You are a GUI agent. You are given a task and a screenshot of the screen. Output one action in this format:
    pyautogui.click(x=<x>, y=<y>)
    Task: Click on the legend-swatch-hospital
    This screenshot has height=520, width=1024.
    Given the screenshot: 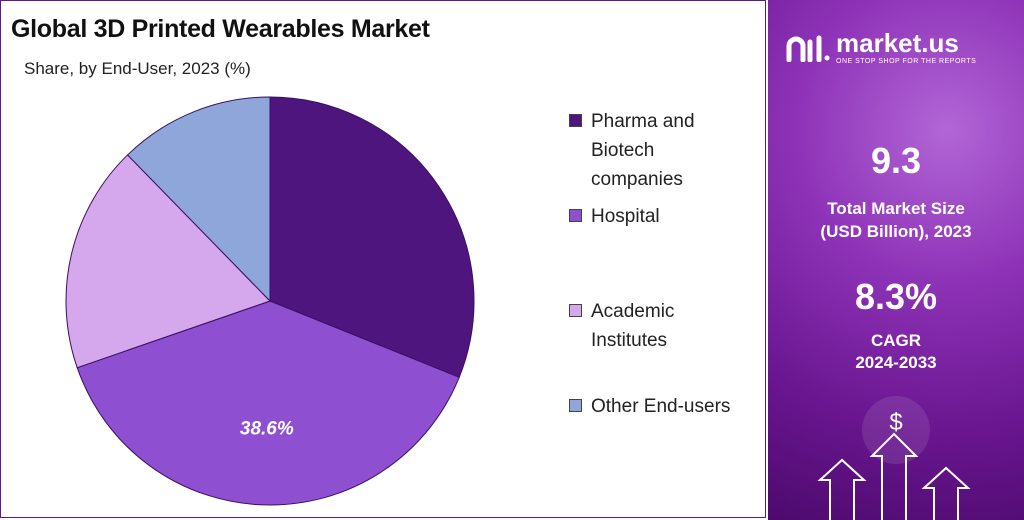 What is the action you would take?
    pyautogui.click(x=575, y=215)
    